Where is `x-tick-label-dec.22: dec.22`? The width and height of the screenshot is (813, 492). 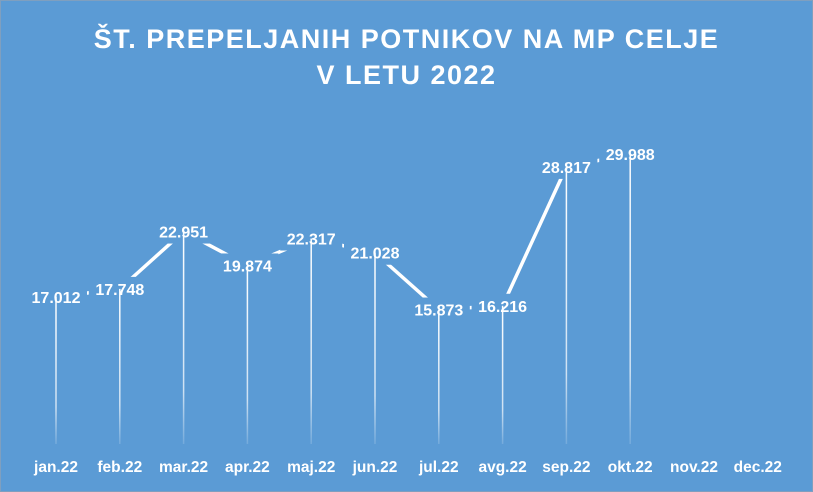
x-tick-label-dec.22: dec.22 is located at coordinates (758, 467).